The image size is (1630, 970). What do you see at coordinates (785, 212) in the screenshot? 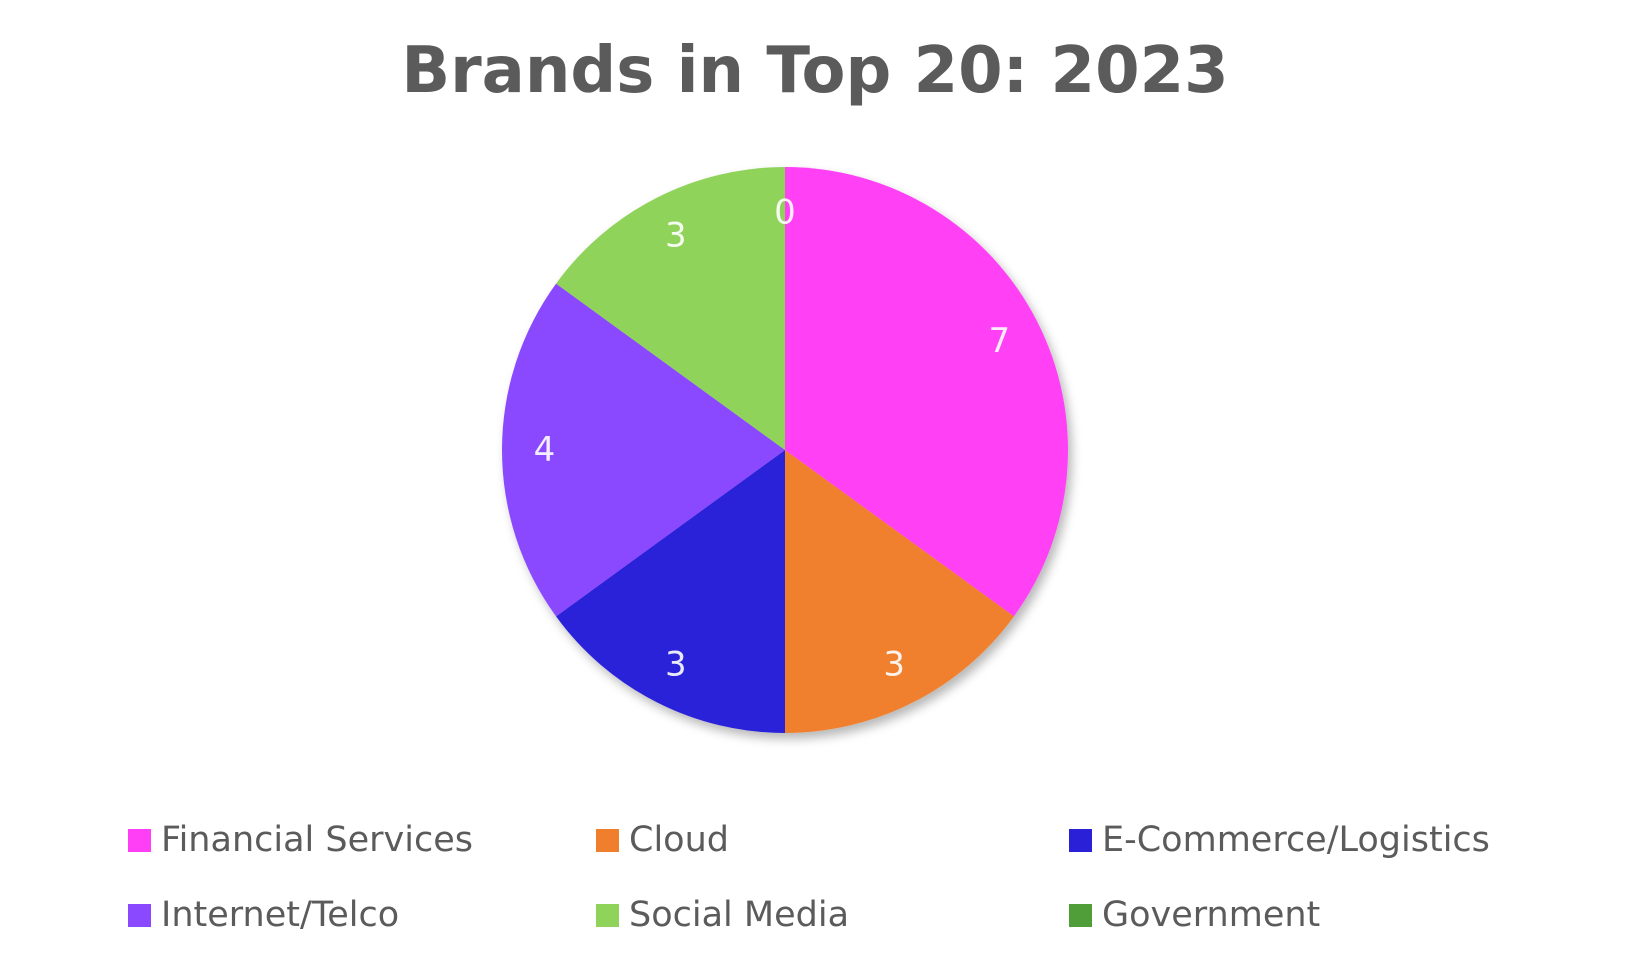
I see `data-label-government: 0` at bounding box center [785, 212].